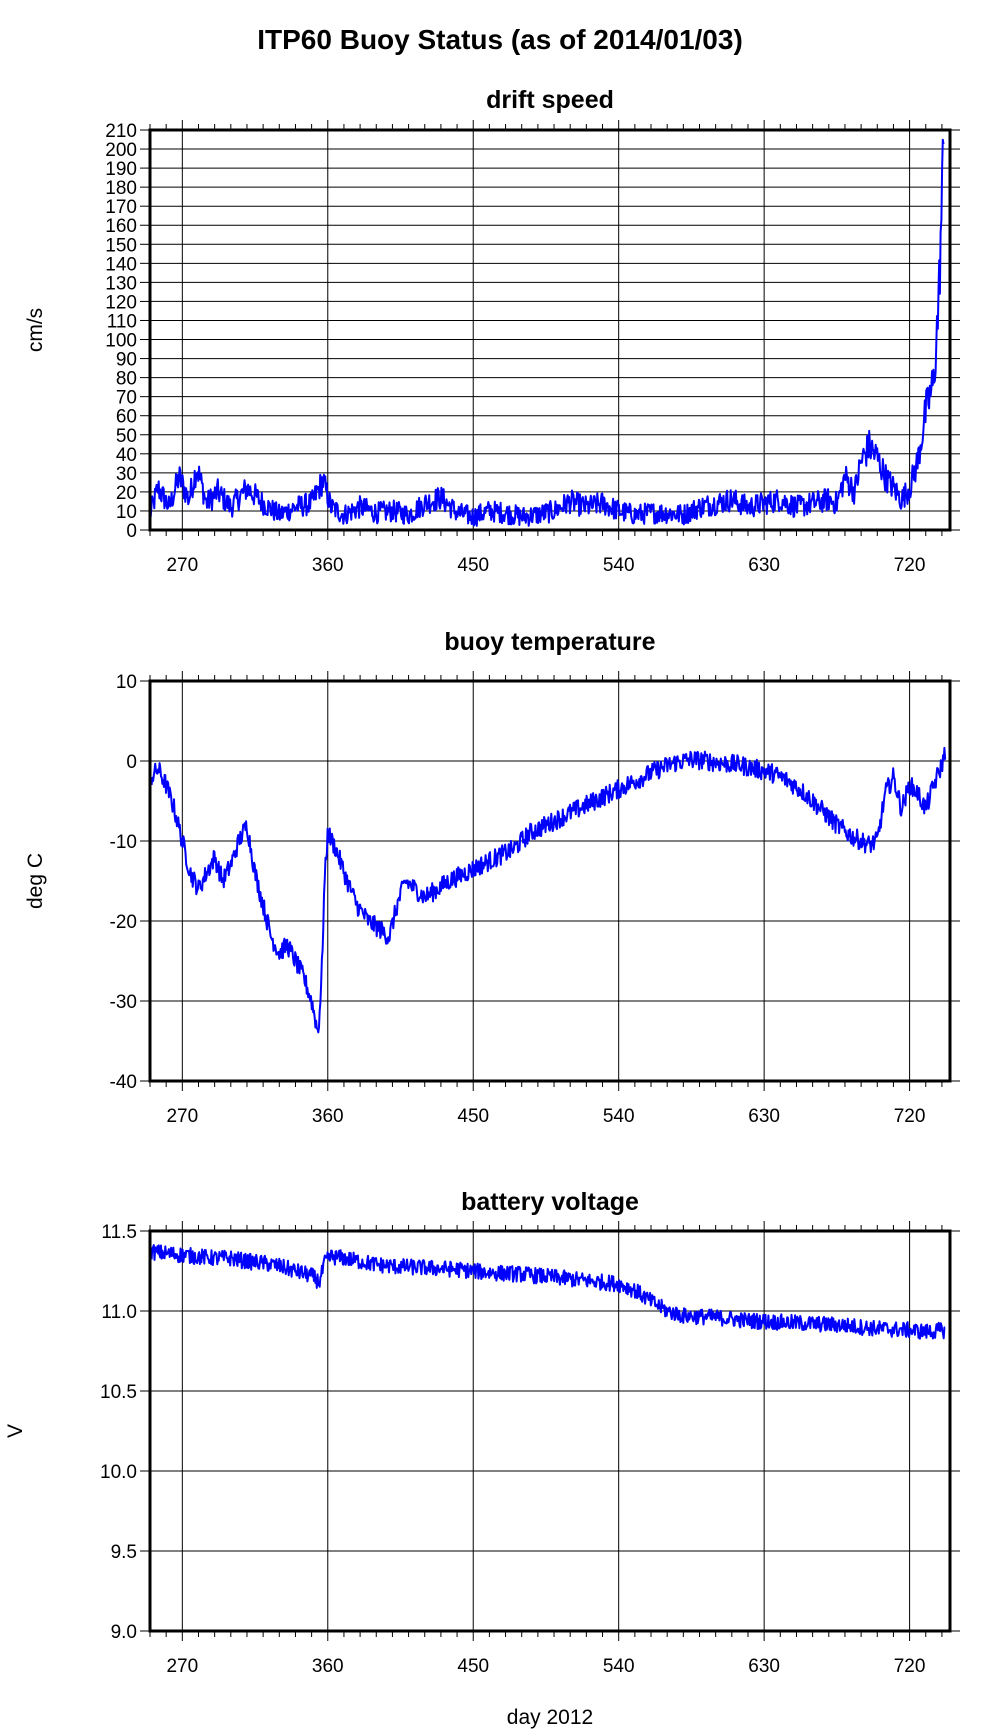  Describe the element at coordinates (119, 1312) in the screenshot. I see `battery-voltage-ytick-label: 11.0` at that location.